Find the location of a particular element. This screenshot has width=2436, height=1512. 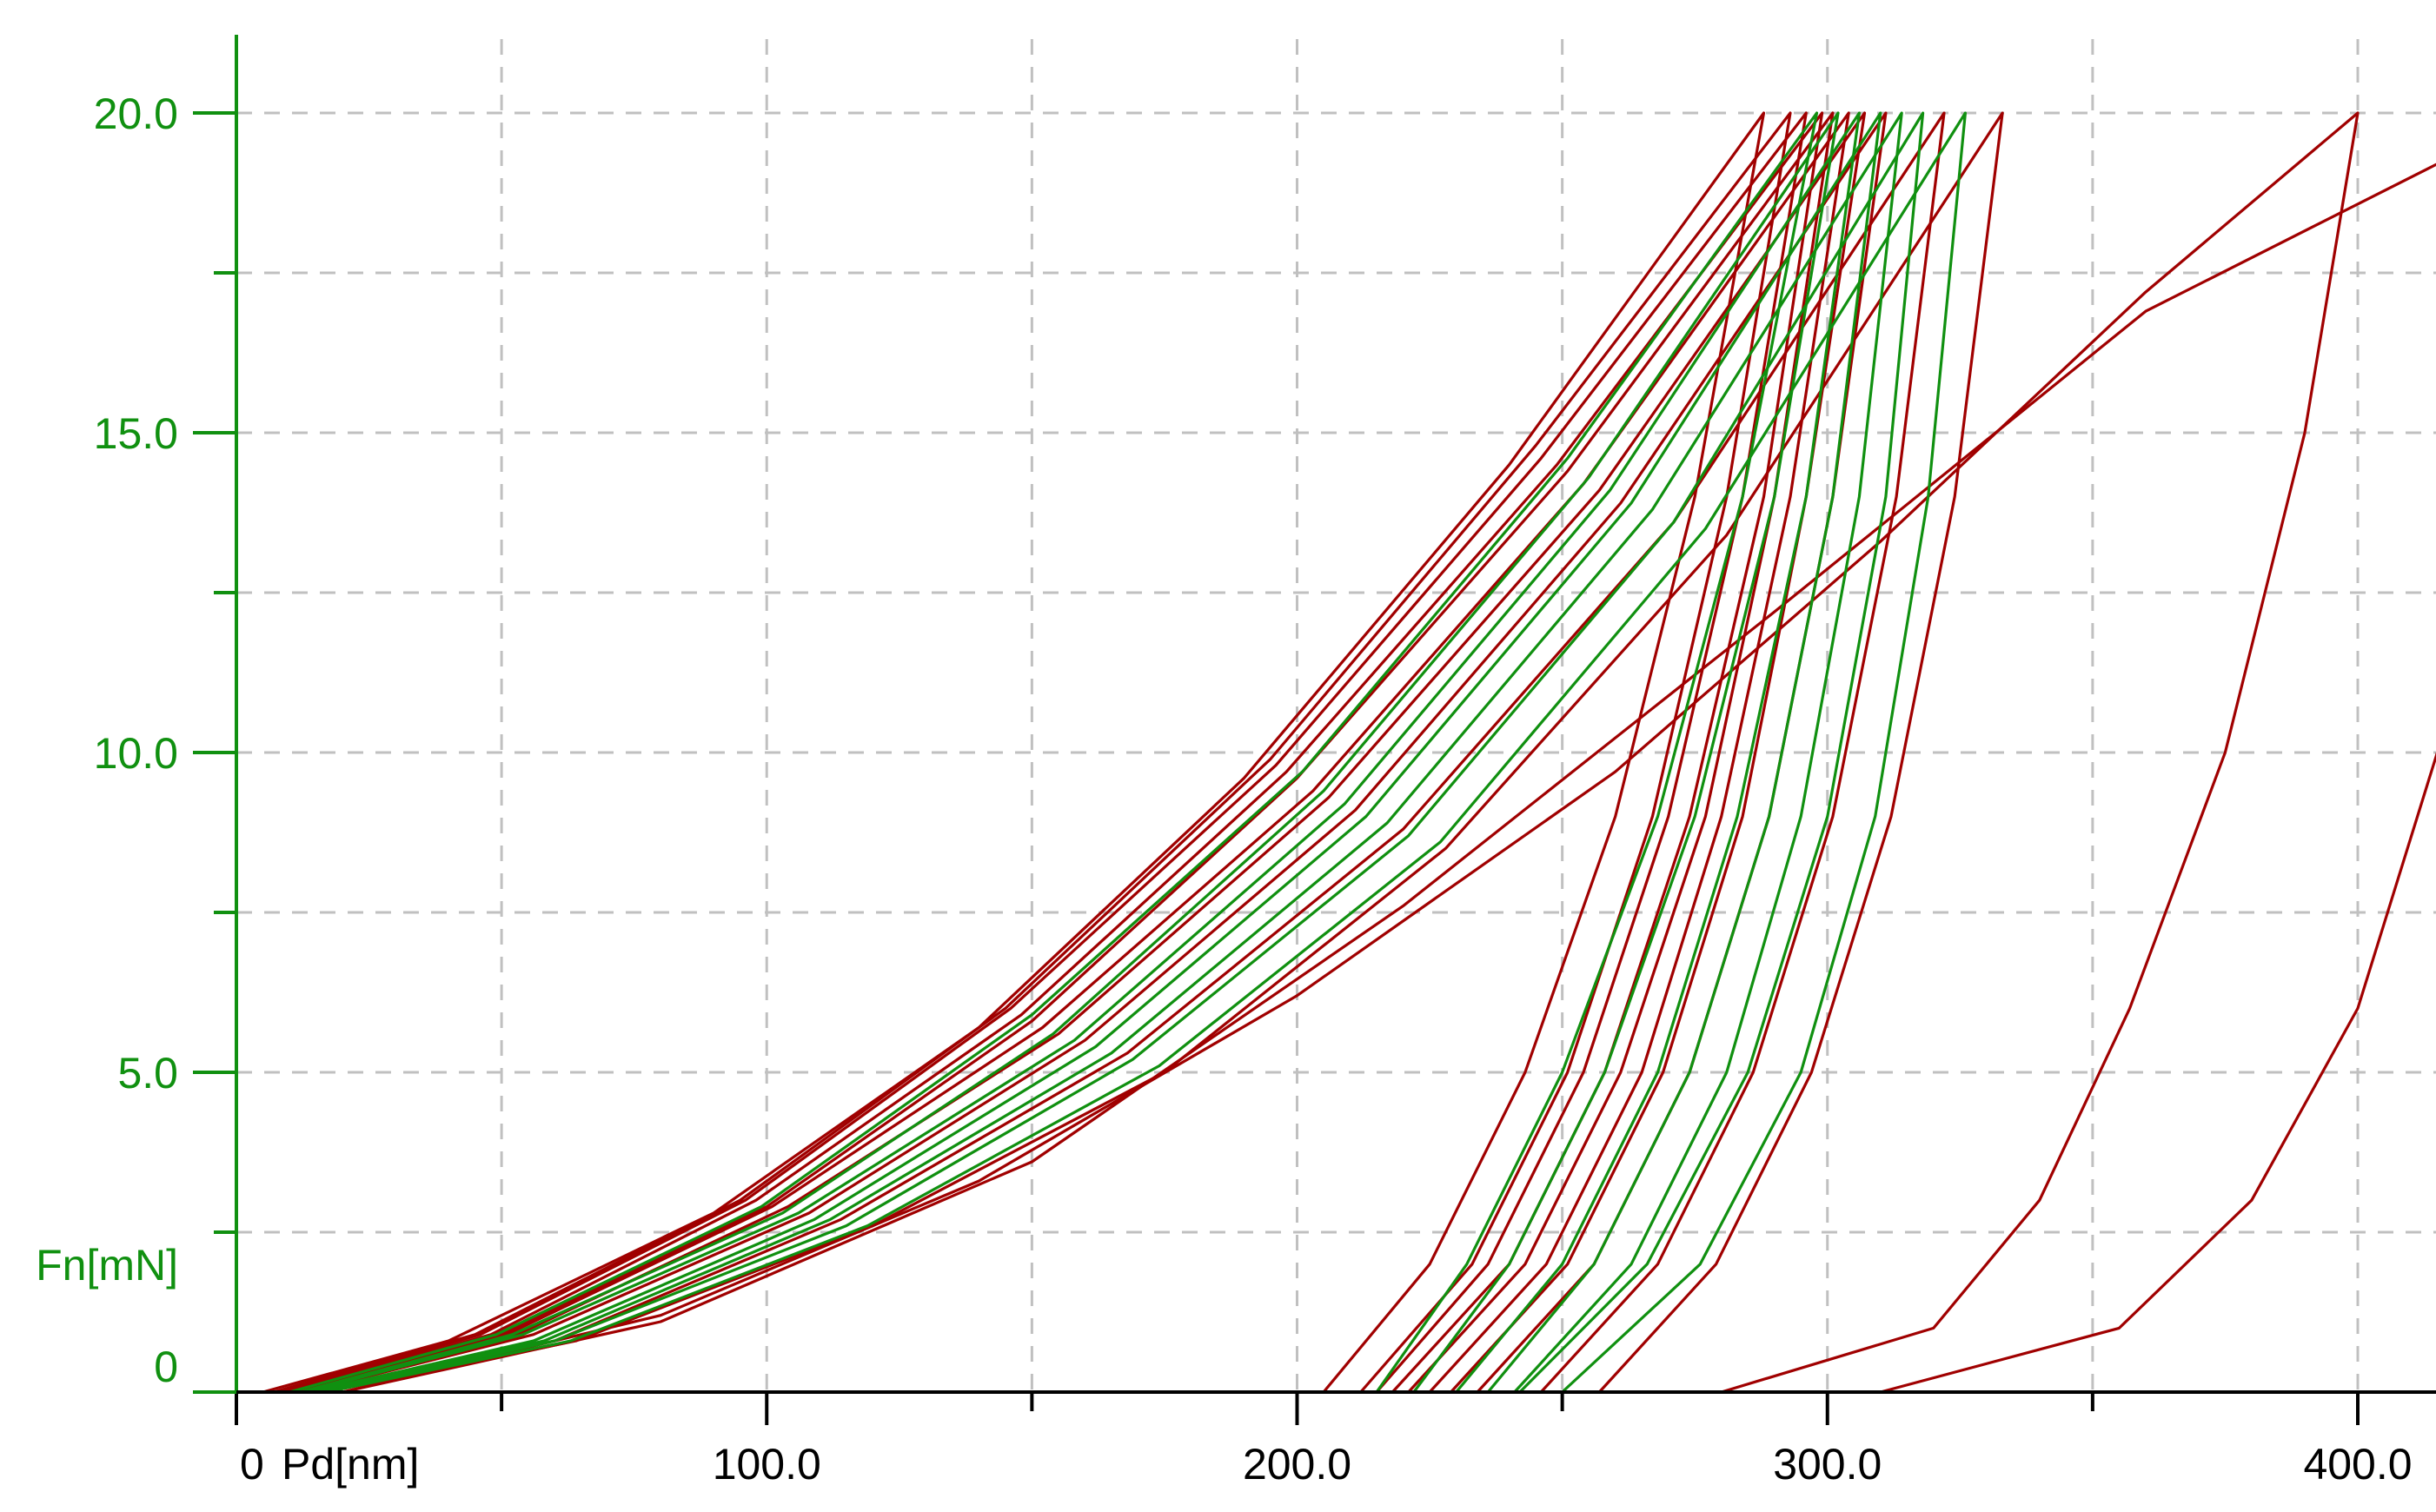

x-tick-label: 100.0 is located at coordinates (767, 1464).